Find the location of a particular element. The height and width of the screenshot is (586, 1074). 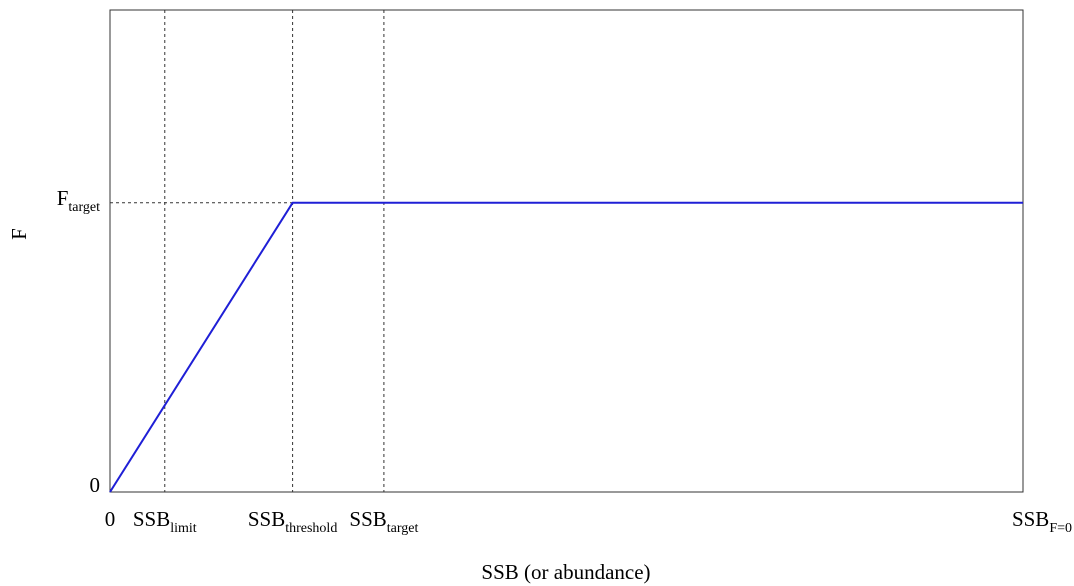

x-axis-label: SSB (or abundance) is located at coordinates (565, 572).